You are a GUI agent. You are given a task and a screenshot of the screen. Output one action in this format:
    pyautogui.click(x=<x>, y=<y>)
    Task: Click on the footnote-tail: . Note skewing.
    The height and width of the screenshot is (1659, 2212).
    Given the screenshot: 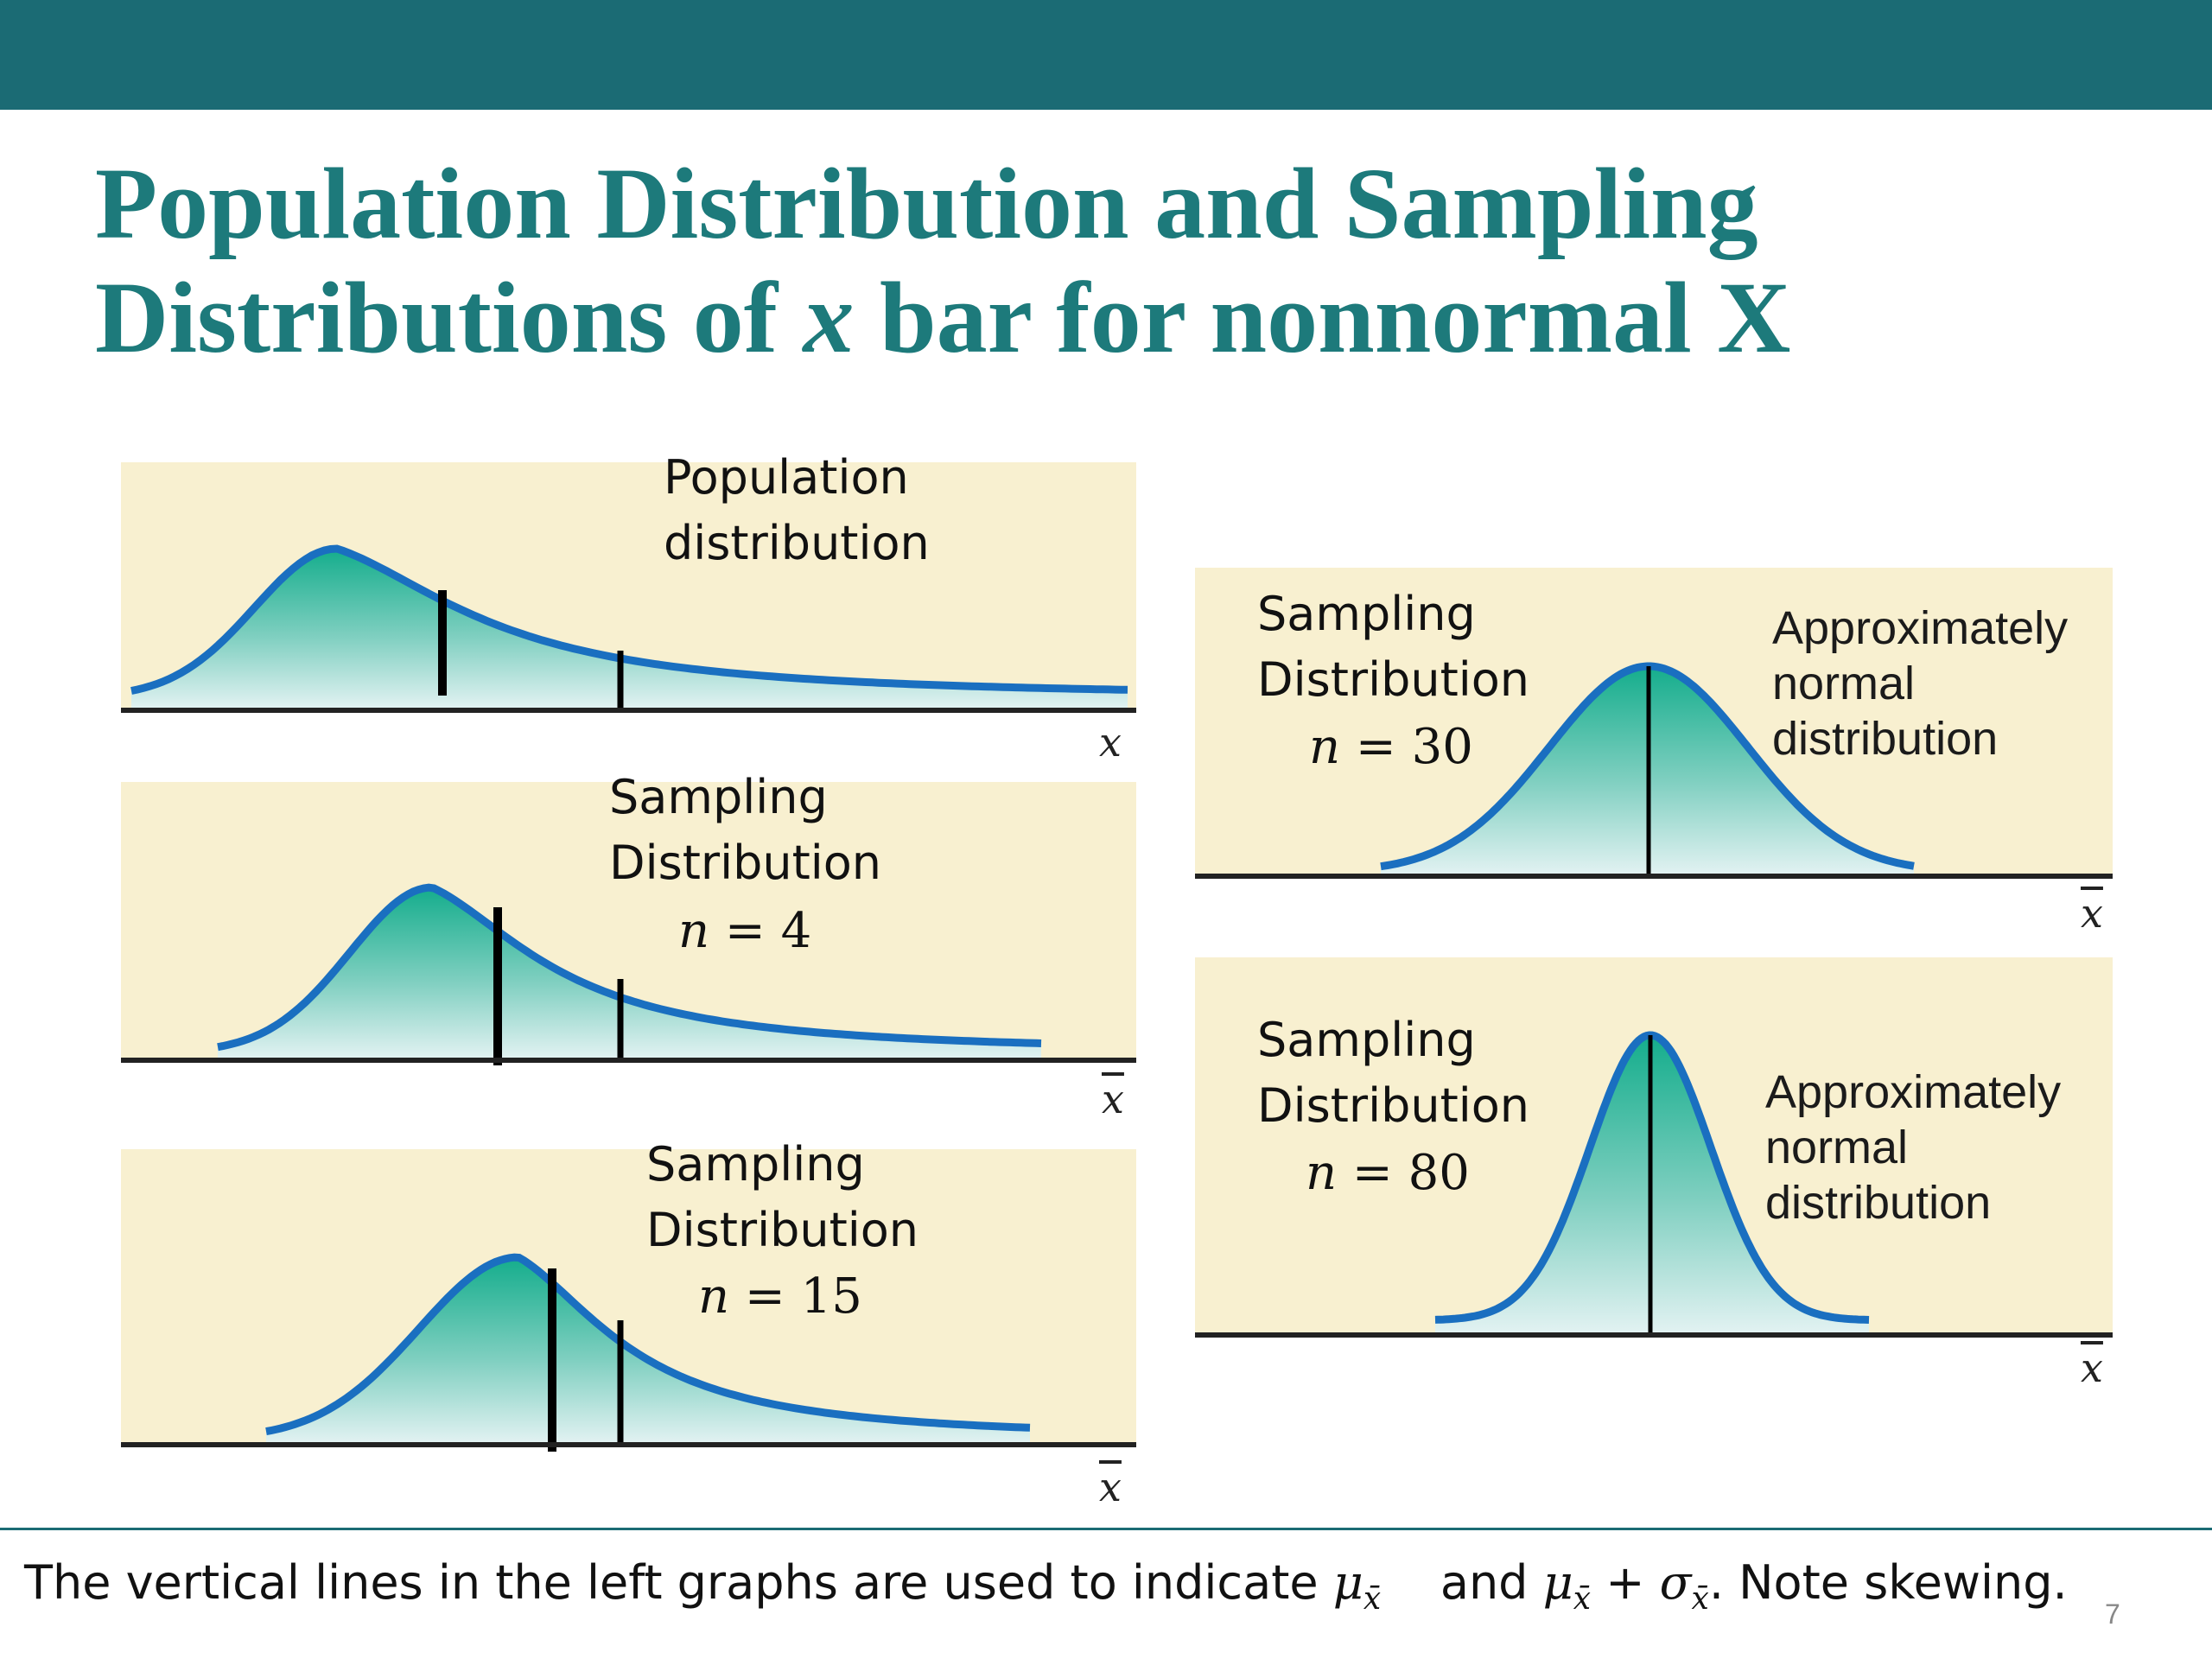 What is the action you would take?
    pyautogui.click(x=1888, y=1582)
    